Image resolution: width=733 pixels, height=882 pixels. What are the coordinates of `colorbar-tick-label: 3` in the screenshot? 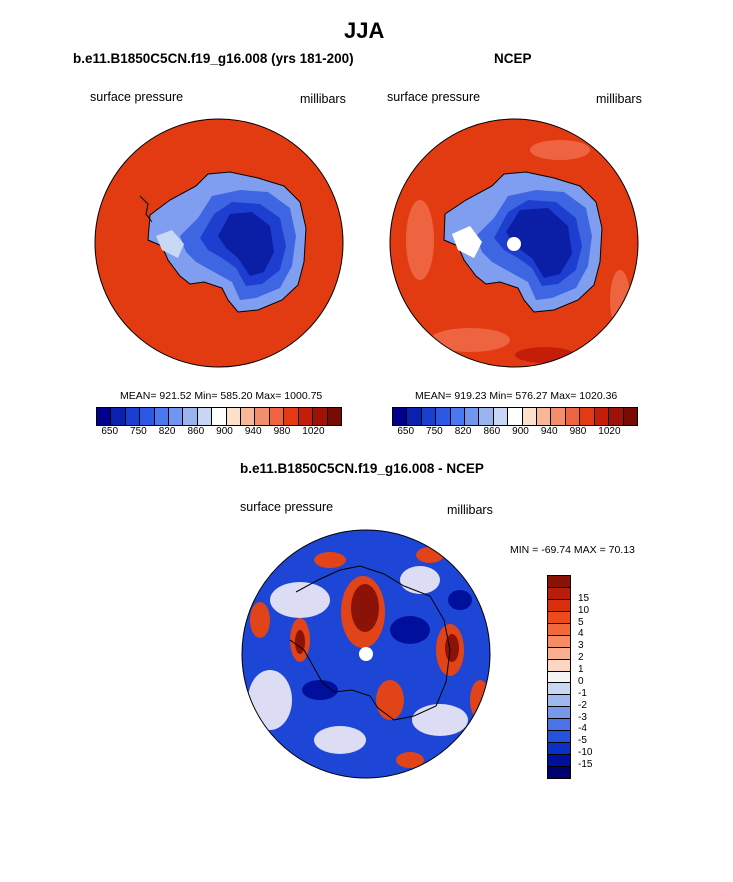 It's located at (581, 646).